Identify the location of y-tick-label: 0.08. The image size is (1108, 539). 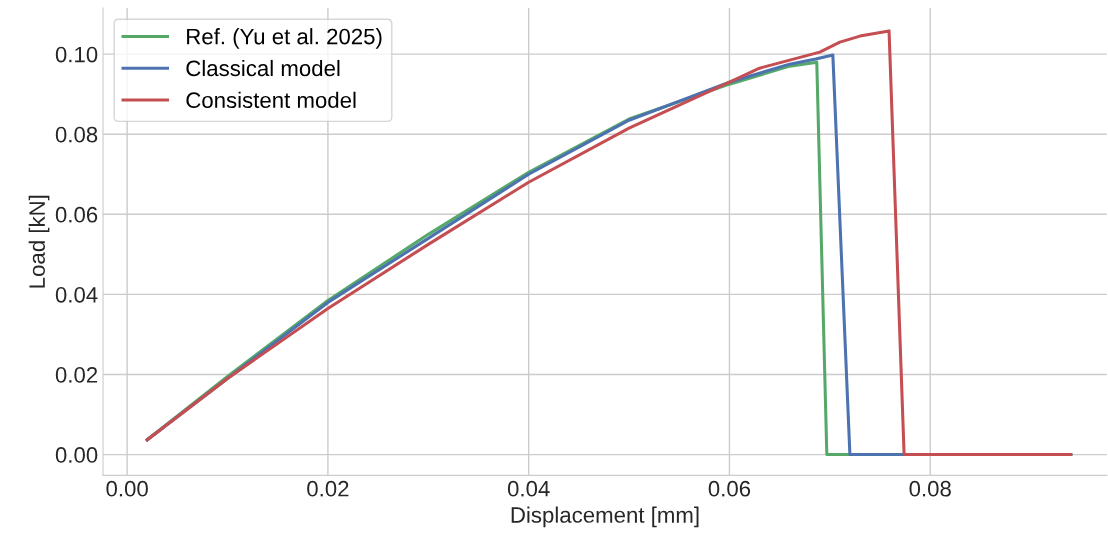
(76, 134).